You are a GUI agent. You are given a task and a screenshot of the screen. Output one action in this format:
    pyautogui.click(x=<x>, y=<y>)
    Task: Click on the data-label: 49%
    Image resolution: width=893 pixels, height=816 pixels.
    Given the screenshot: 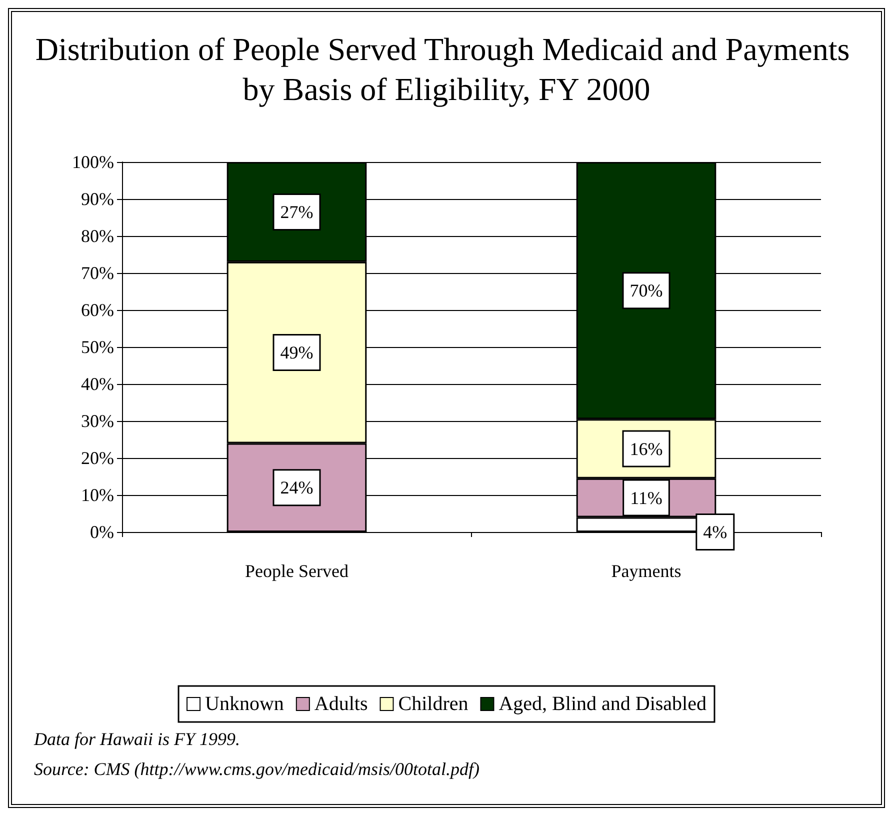 What is the action you would take?
    pyautogui.click(x=297, y=352)
    